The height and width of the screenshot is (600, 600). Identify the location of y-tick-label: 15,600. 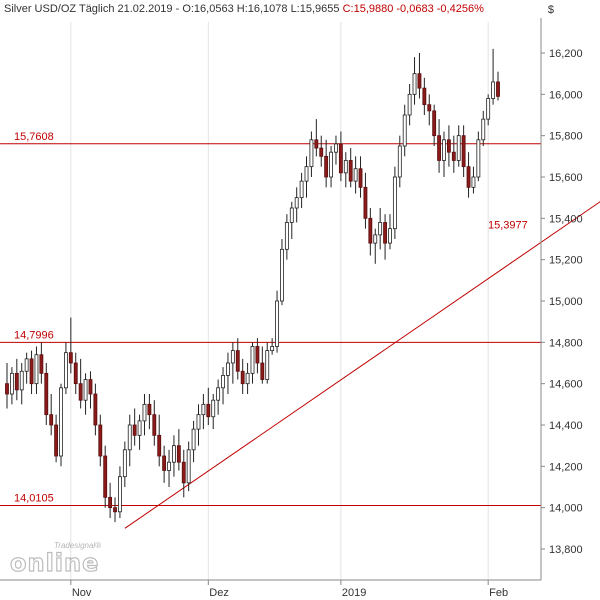
(566, 178).